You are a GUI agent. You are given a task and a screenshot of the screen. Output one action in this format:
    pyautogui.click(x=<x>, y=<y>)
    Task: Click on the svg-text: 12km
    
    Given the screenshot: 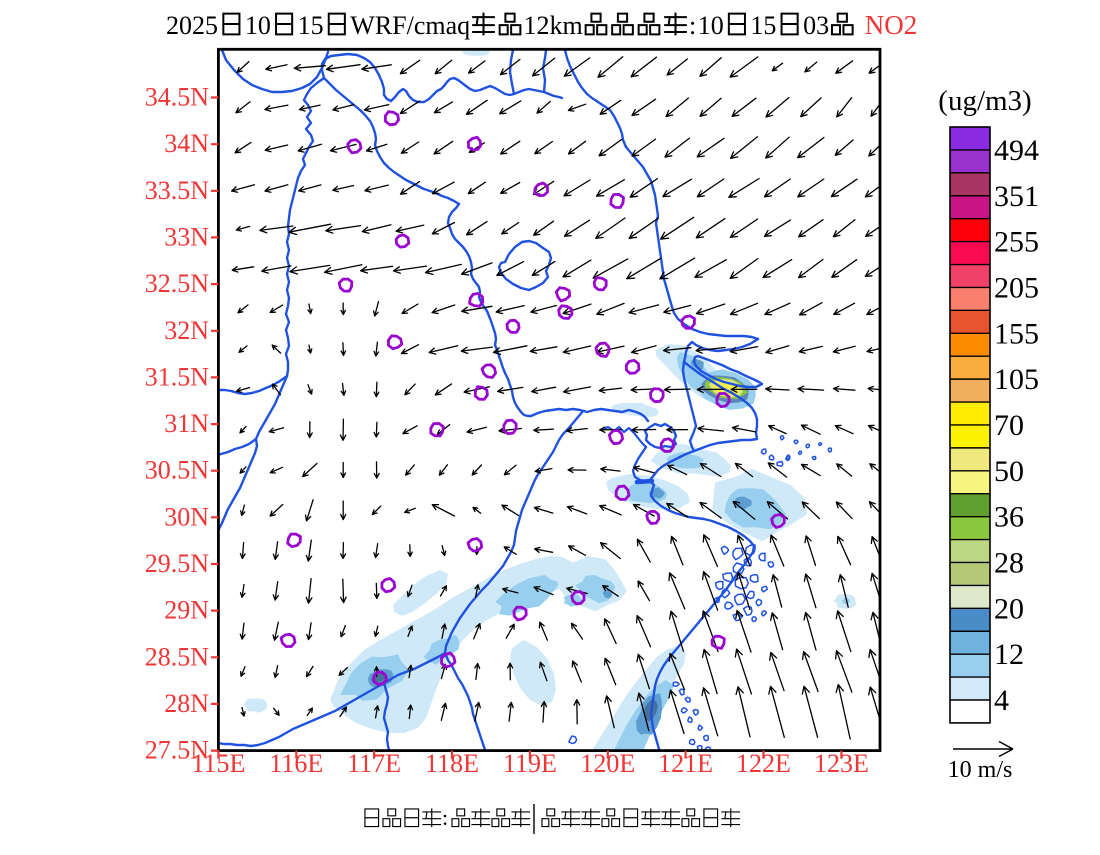 What is the action you would take?
    pyautogui.click(x=553, y=25)
    